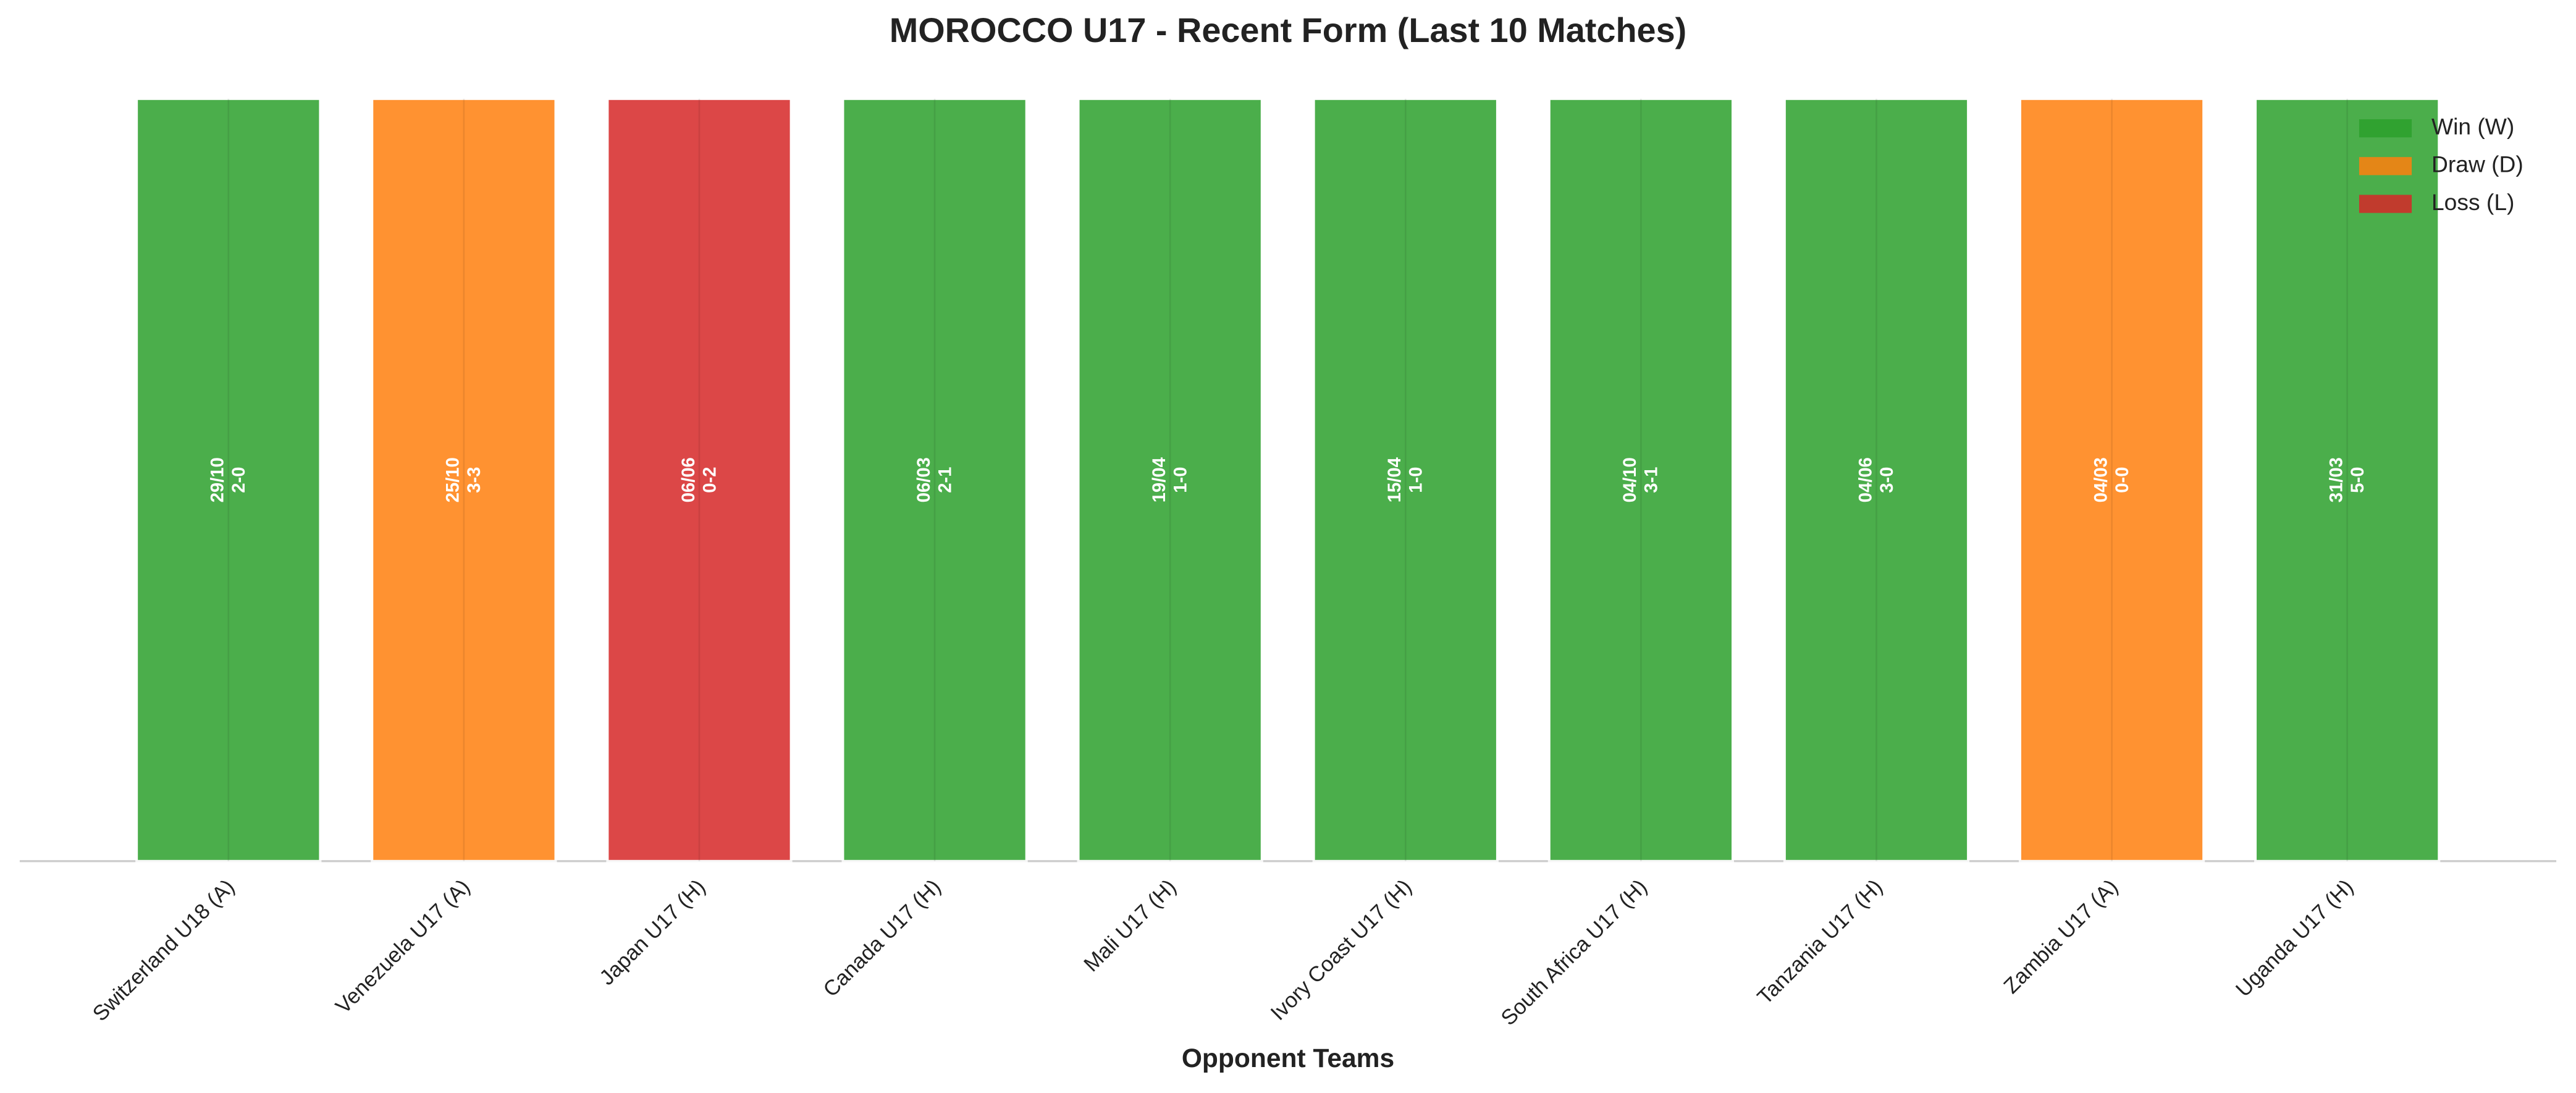 The width and height of the screenshot is (2576, 1093). Describe the element at coordinates (1652, 480) in the screenshot. I see `bar-label-score: 3-1` at that location.